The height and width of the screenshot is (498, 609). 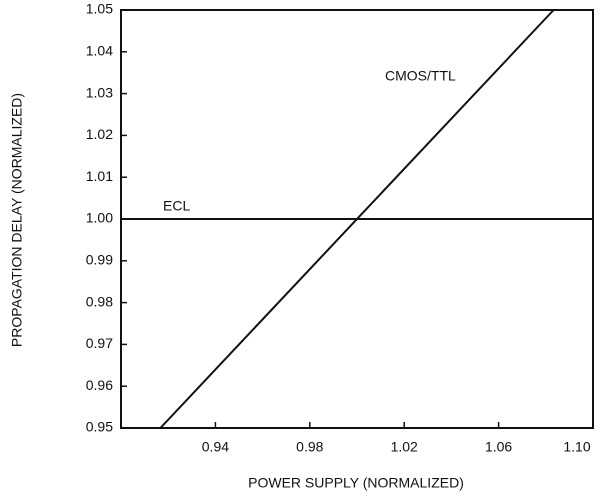 What do you see at coordinates (99, 218) in the screenshot?
I see `y-tick-label: 1.00` at bounding box center [99, 218].